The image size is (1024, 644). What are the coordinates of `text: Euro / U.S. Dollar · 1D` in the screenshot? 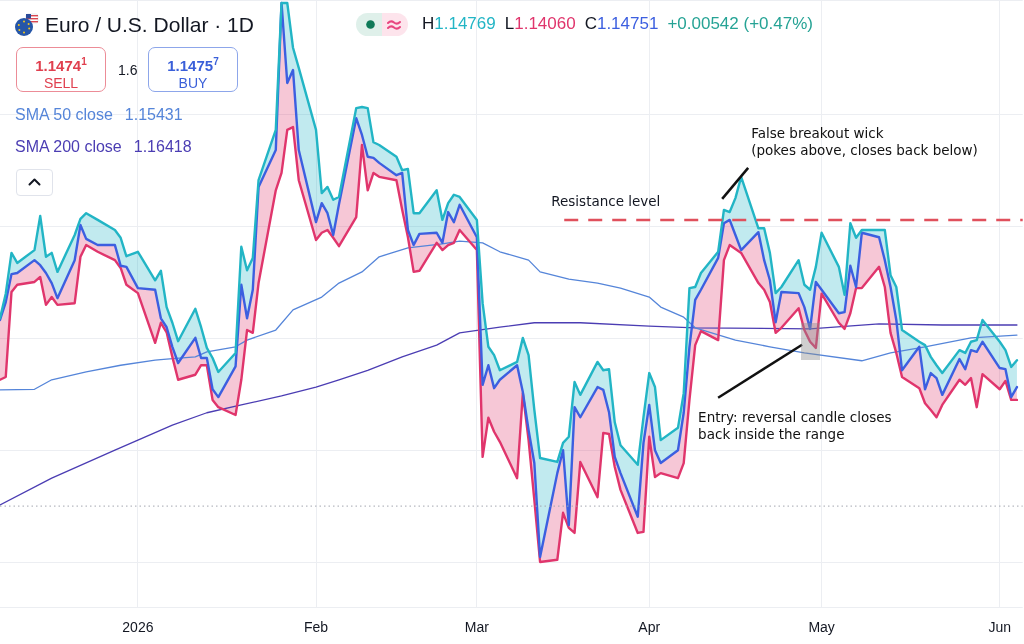 It's located at (149, 25).